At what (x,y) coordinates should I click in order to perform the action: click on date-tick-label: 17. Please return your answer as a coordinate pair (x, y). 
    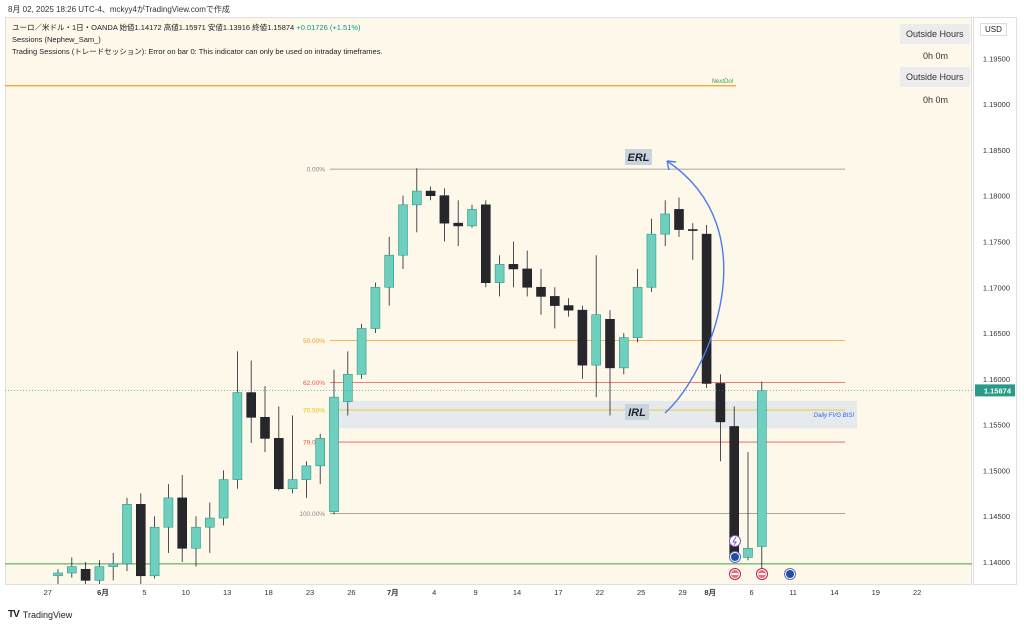
    Looking at the image, I should click on (558, 592).